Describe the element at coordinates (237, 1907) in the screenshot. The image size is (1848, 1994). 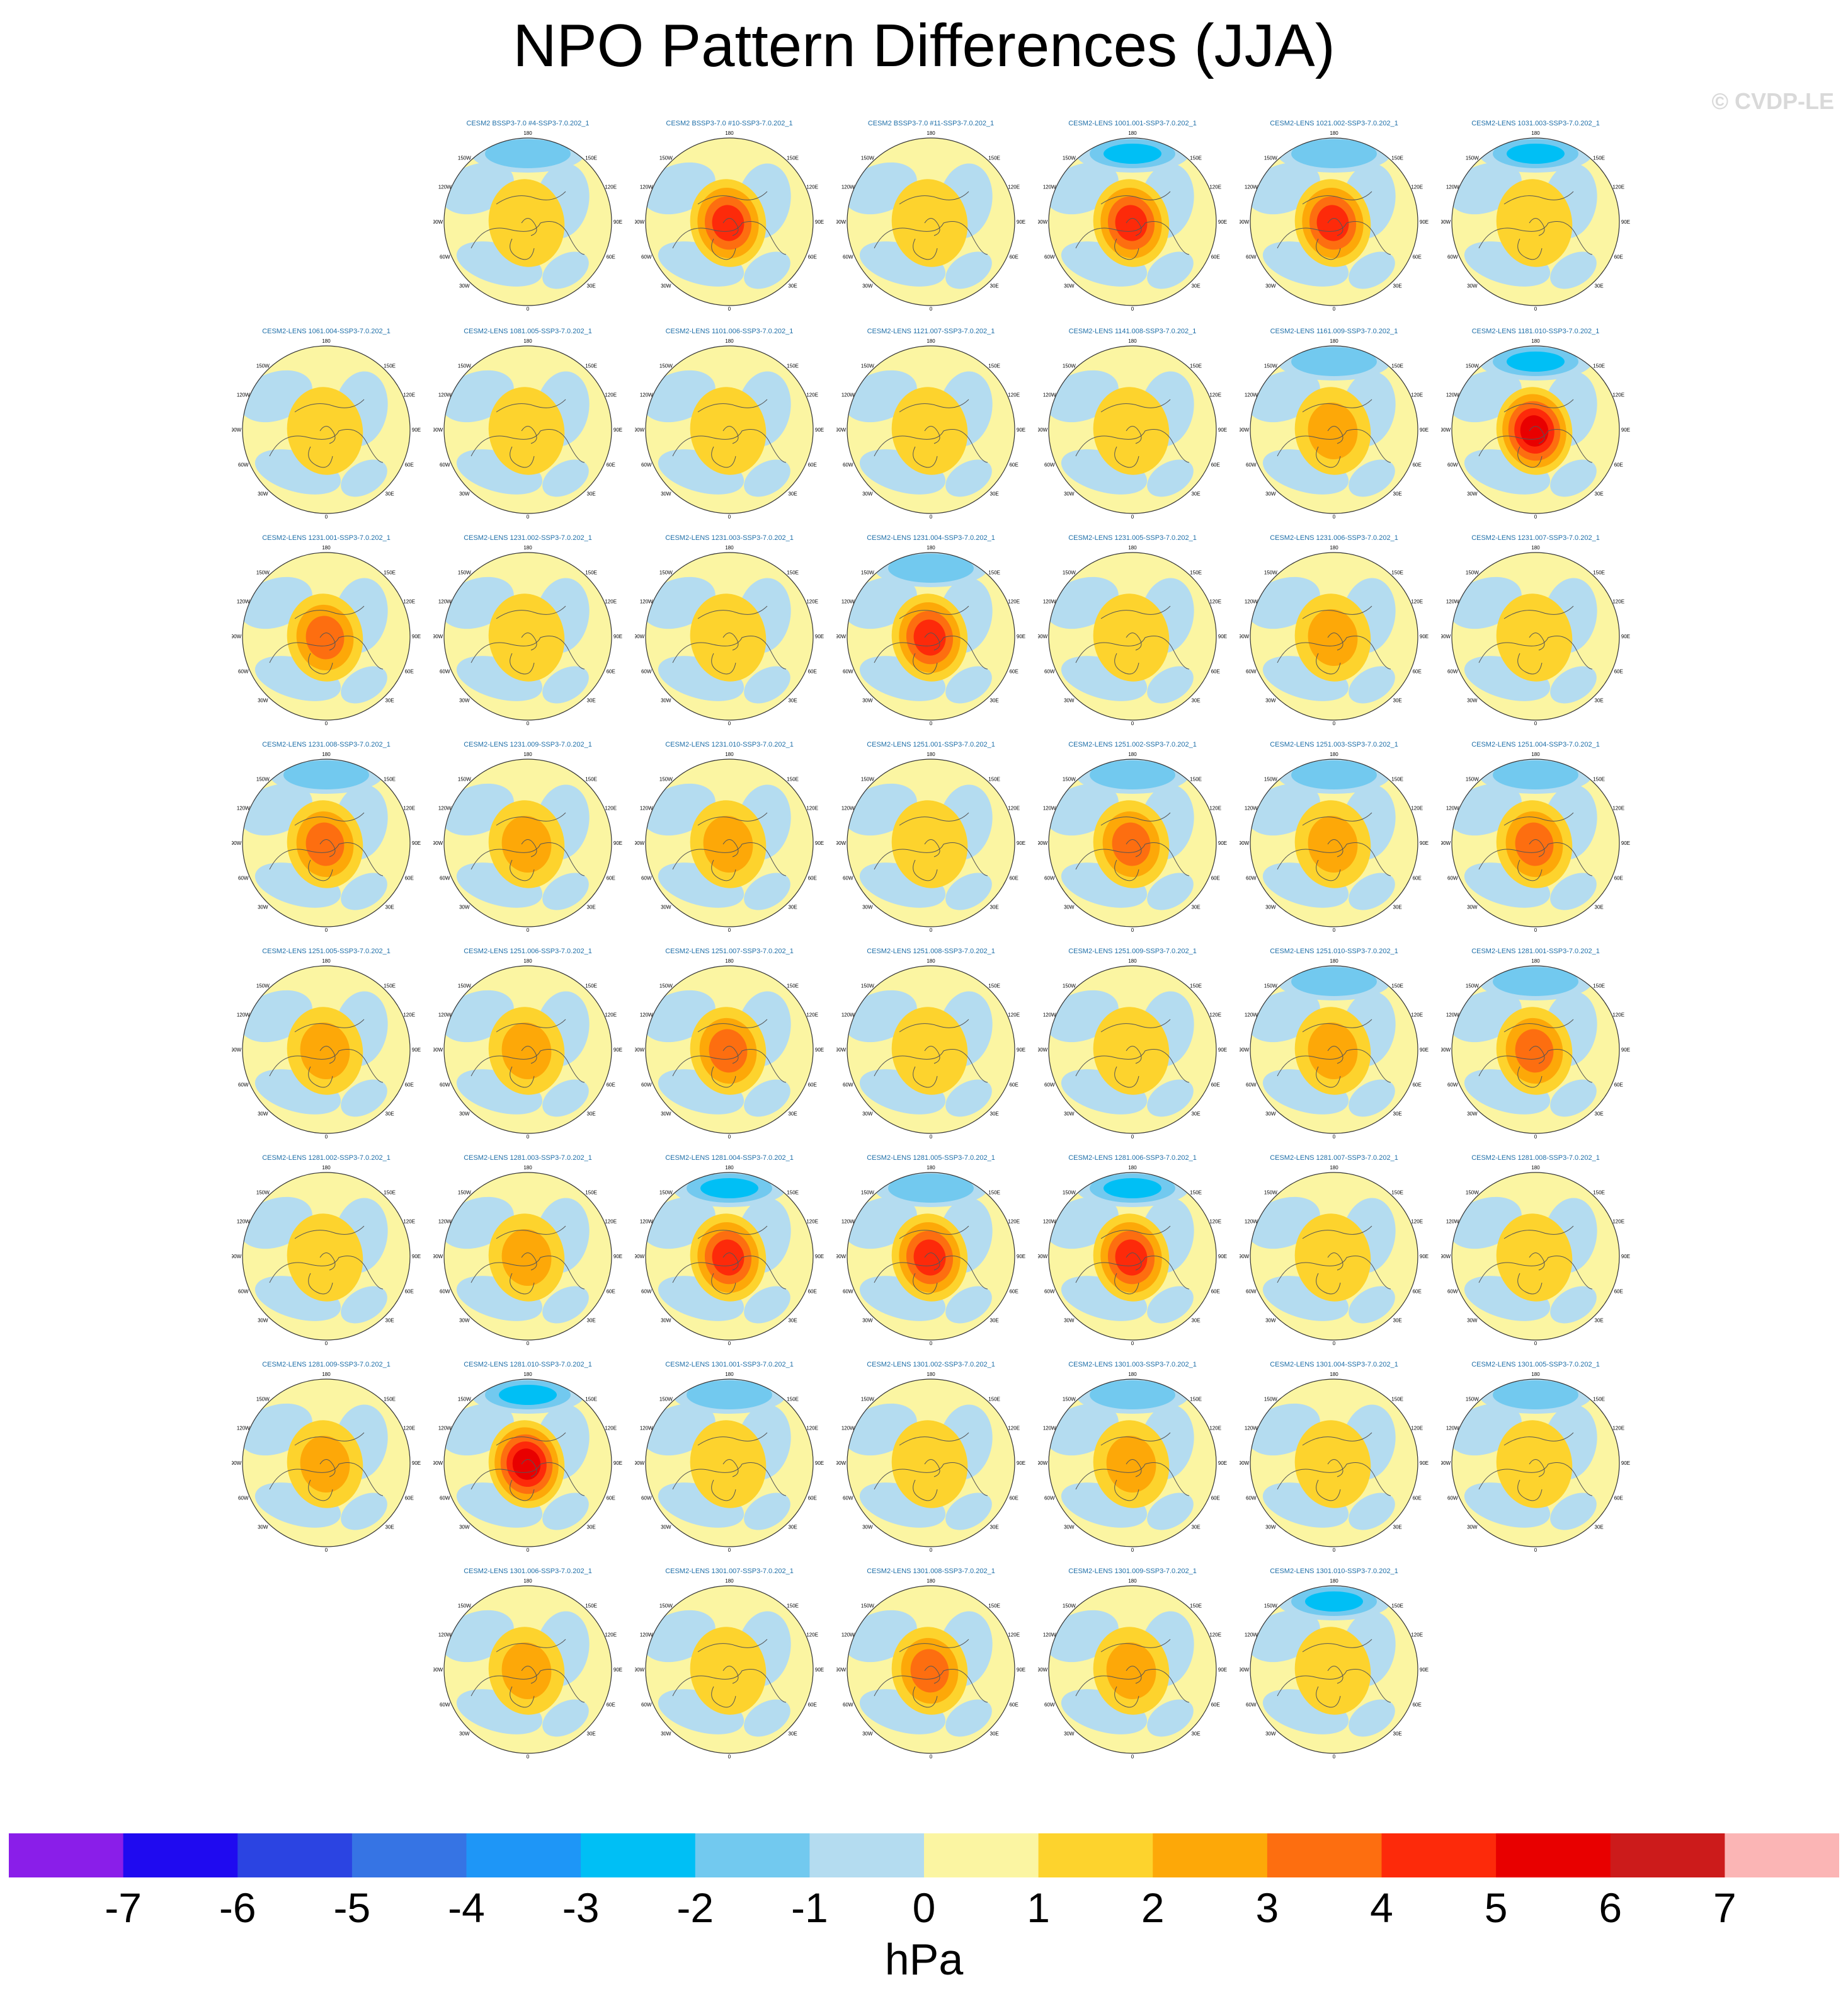
I see `colorbar-tick: -6` at that location.